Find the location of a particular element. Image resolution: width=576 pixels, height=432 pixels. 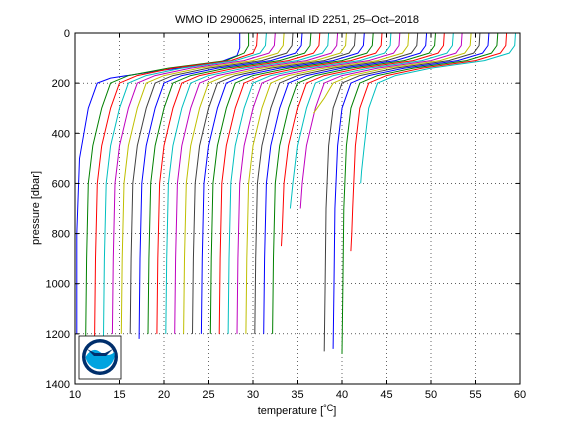

noaa-logo: NOAA is located at coordinates (100, 357).